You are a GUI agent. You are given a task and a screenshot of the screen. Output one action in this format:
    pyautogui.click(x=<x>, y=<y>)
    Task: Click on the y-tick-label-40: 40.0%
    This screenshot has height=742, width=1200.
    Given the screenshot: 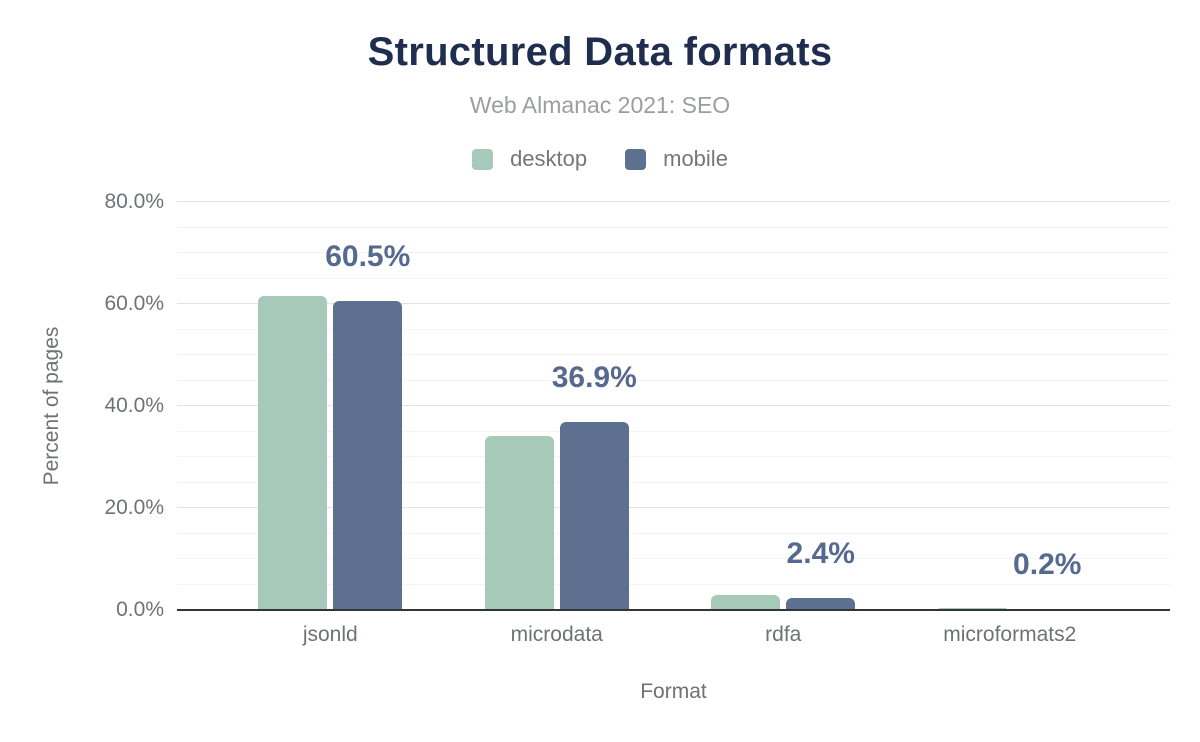 What is the action you would take?
    pyautogui.click(x=134, y=405)
    